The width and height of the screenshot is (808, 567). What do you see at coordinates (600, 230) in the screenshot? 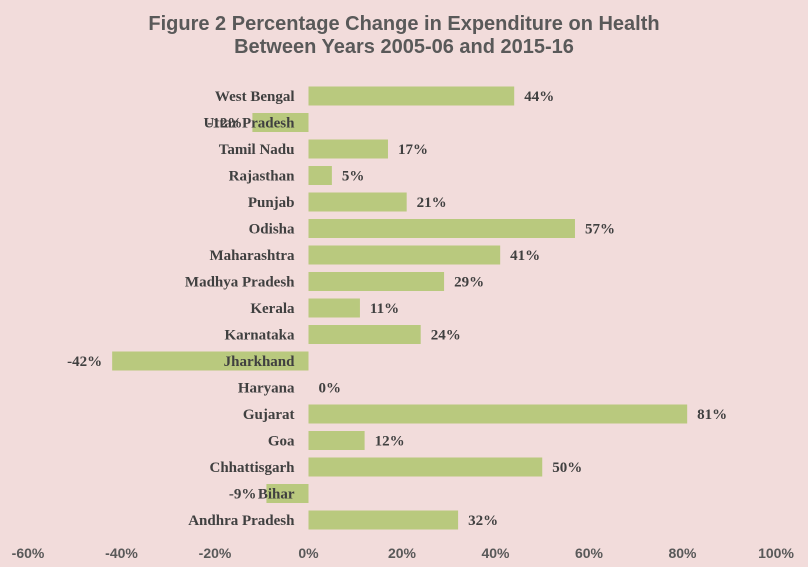
I see `data-label-odisha: 57%` at bounding box center [600, 230].